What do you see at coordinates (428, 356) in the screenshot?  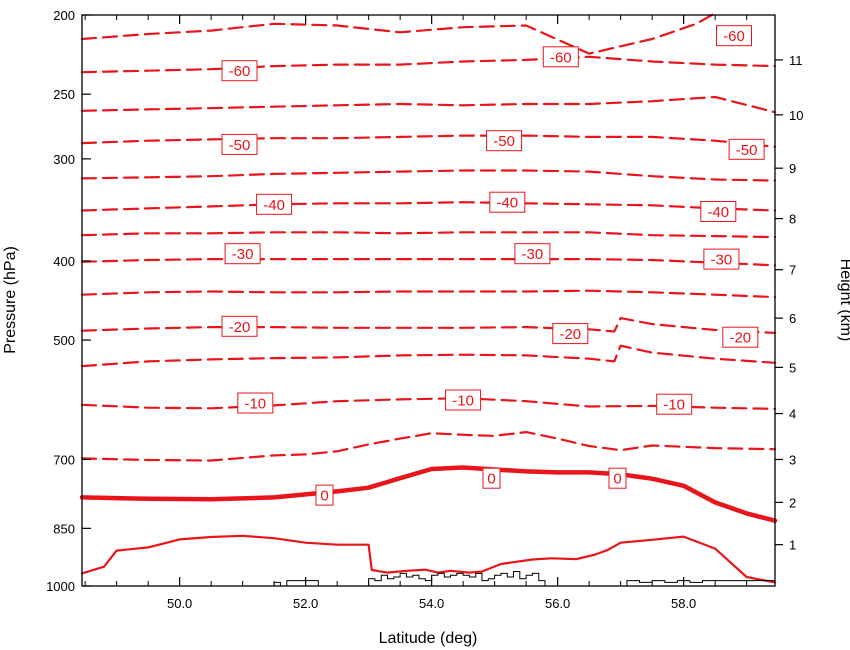 I see `contour-line-minus15` at bounding box center [428, 356].